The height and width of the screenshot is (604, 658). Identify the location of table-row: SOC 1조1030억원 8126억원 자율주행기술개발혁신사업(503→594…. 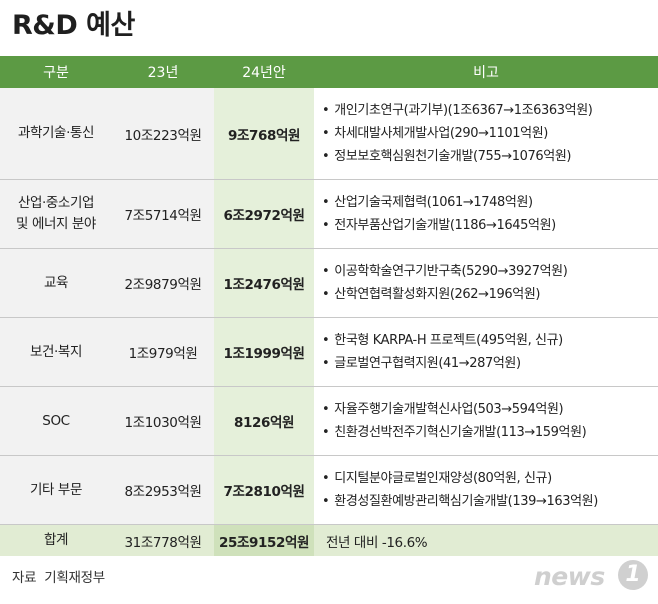
(329, 421).